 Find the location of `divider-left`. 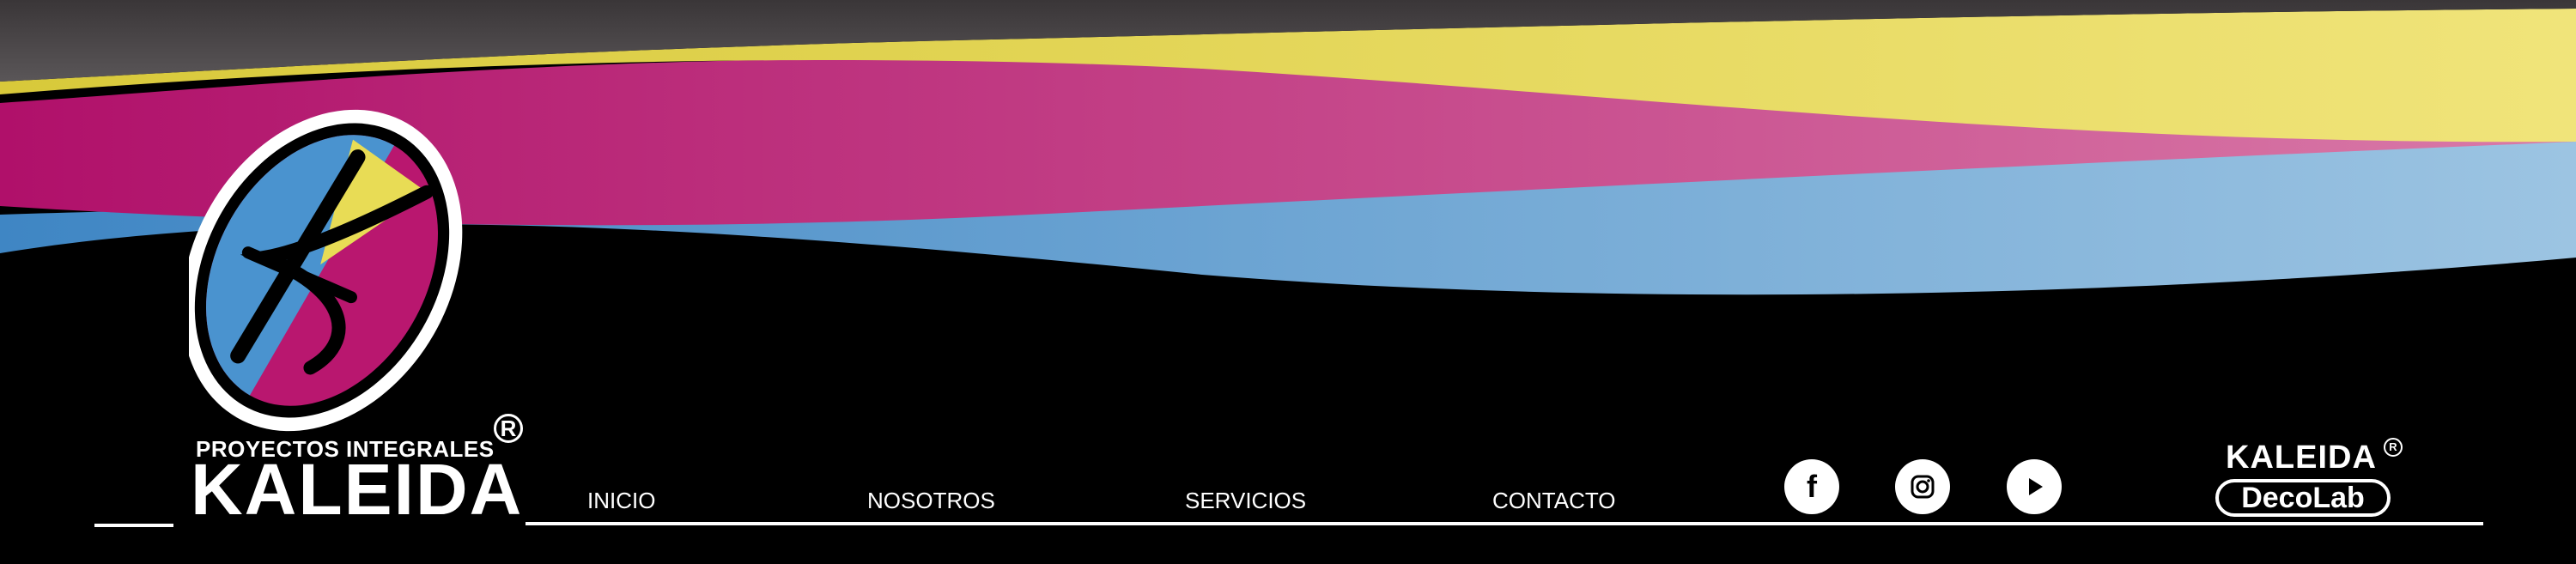

divider-left is located at coordinates (133, 525).